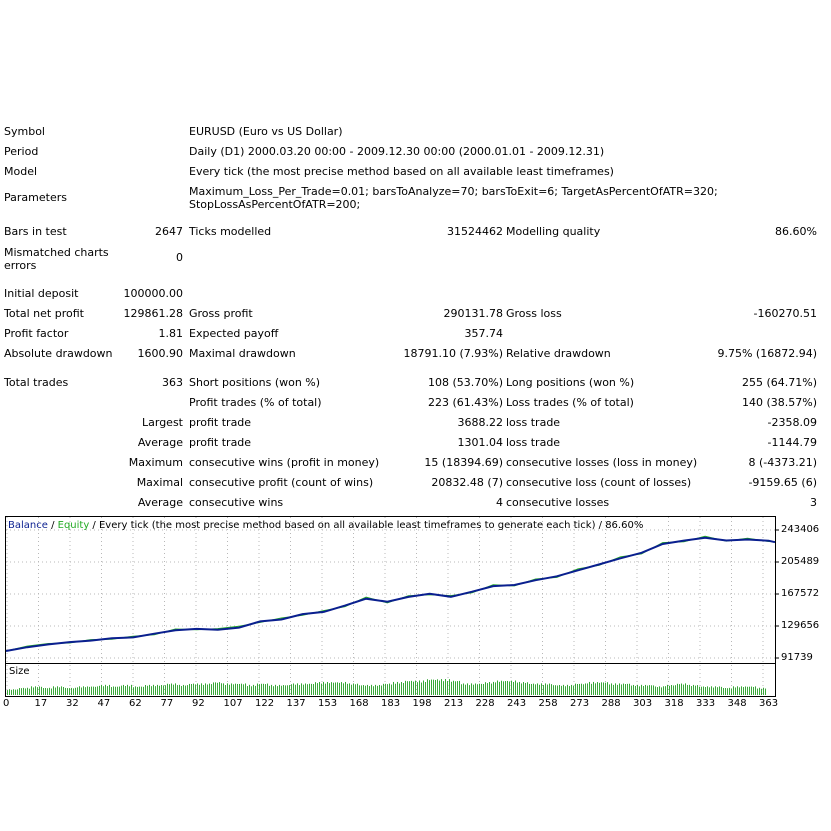  What do you see at coordinates (153, 313) in the screenshot?
I see `netprofit-value: 129861.28` at bounding box center [153, 313].